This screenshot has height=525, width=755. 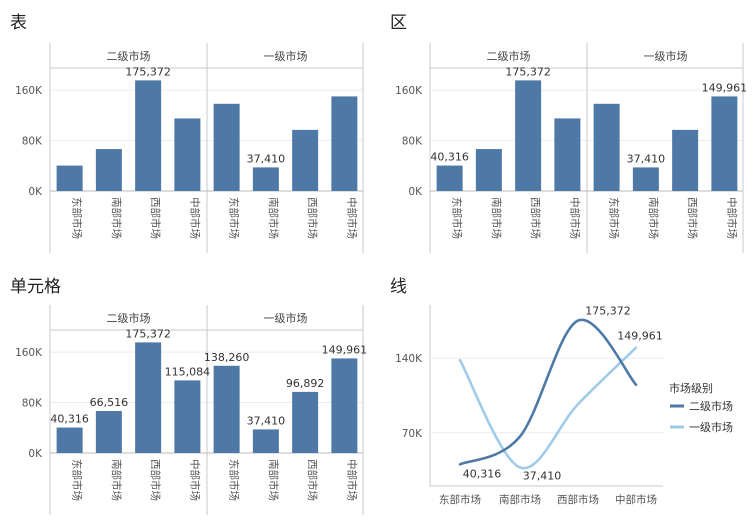 I want to click on legend-title: 市场级别, so click(x=691, y=388).